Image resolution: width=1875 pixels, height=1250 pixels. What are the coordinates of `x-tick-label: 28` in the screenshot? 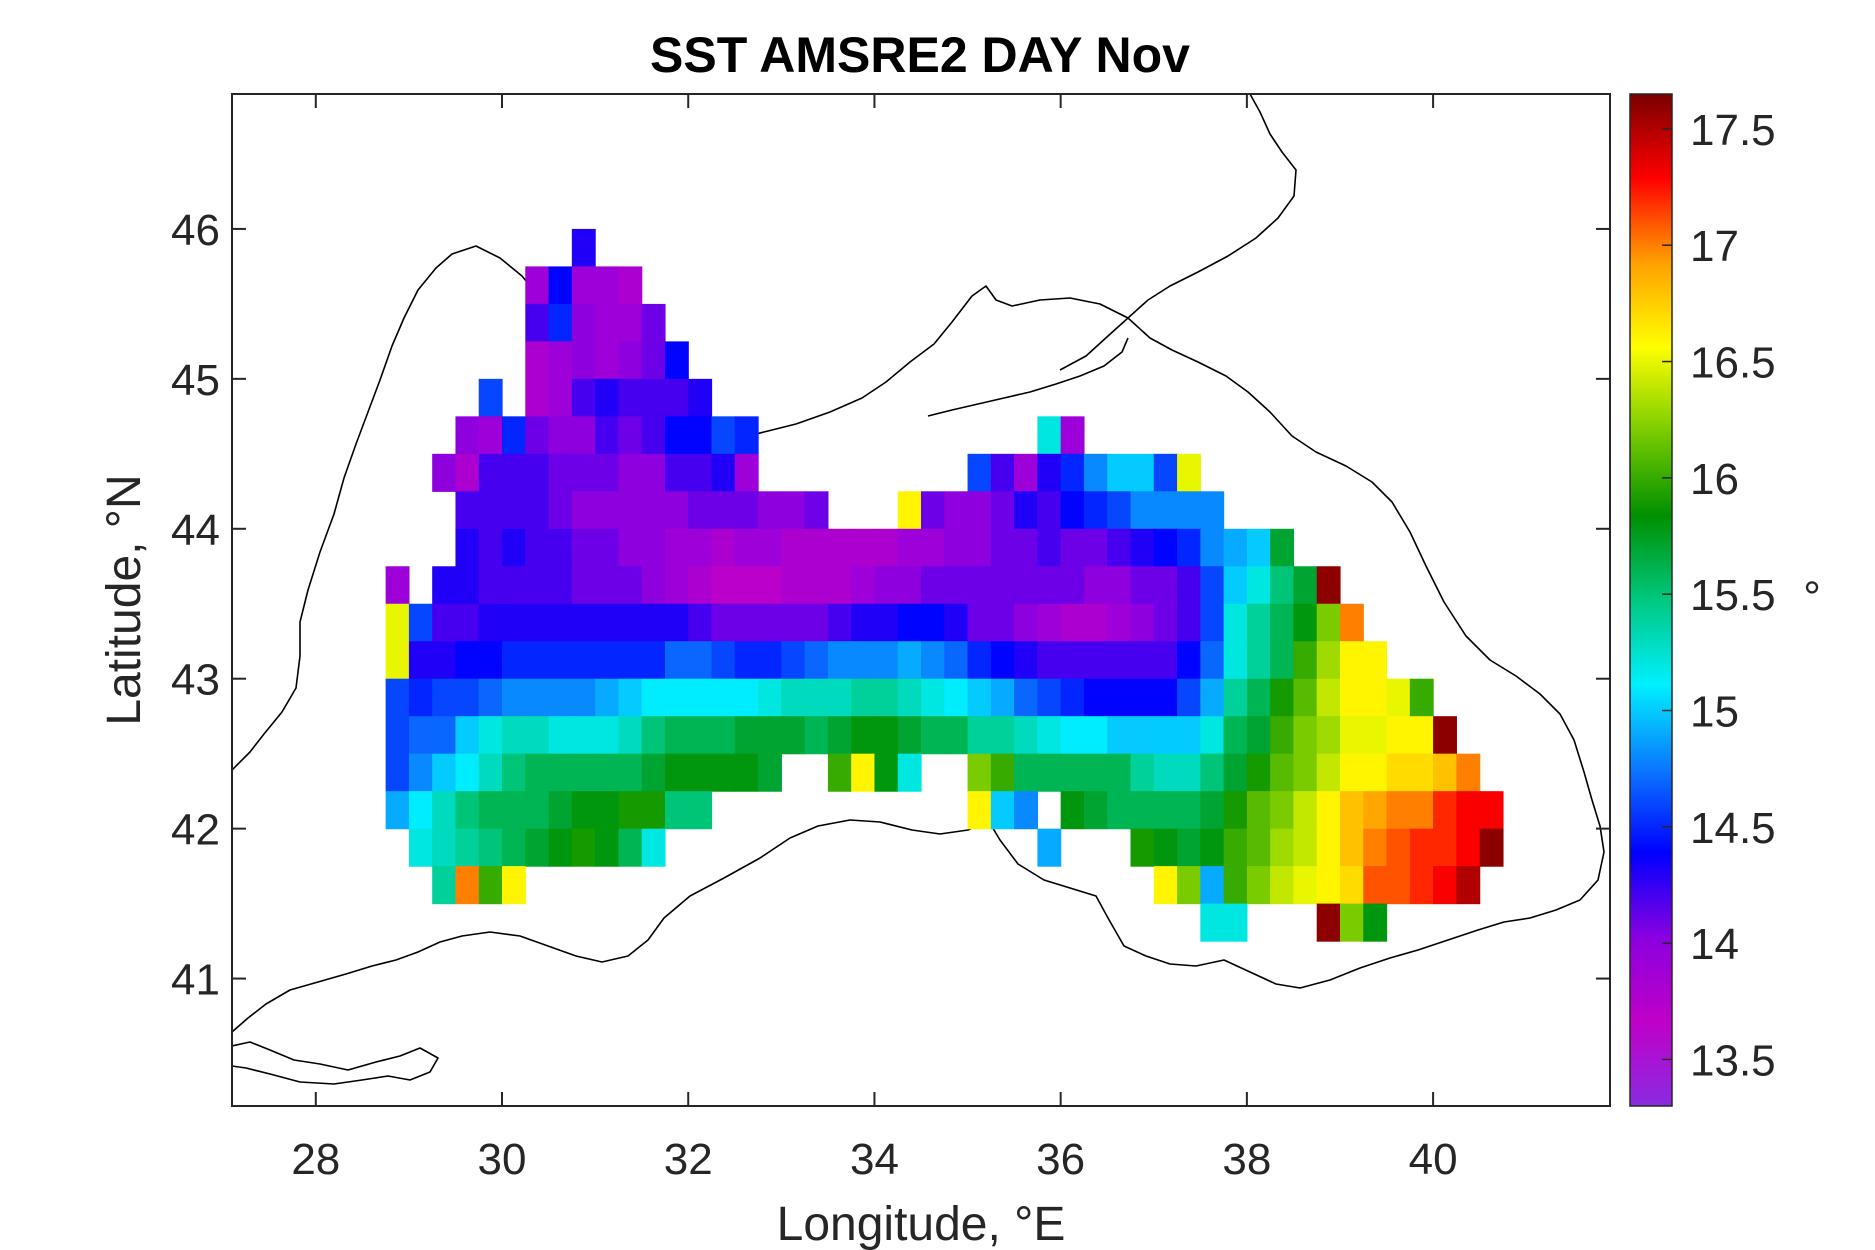 It's located at (315, 1159).